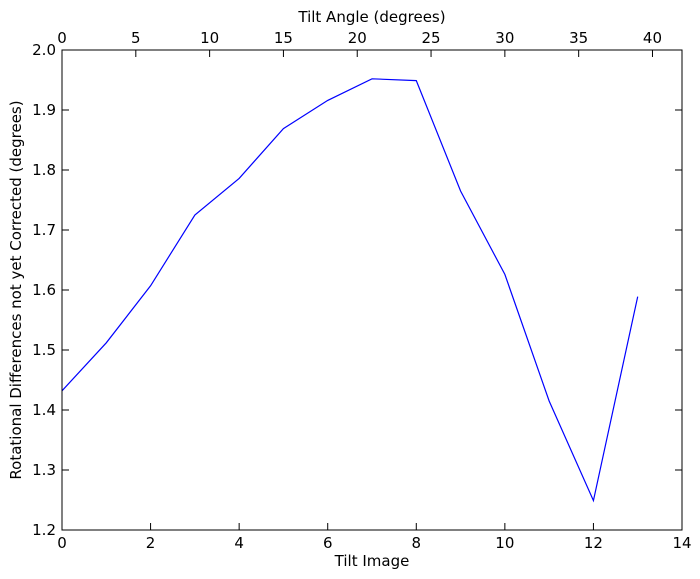  What do you see at coordinates (44, 410) in the screenshot?
I see `y-tick-label: 1.4` at bounding box center [44, 410].